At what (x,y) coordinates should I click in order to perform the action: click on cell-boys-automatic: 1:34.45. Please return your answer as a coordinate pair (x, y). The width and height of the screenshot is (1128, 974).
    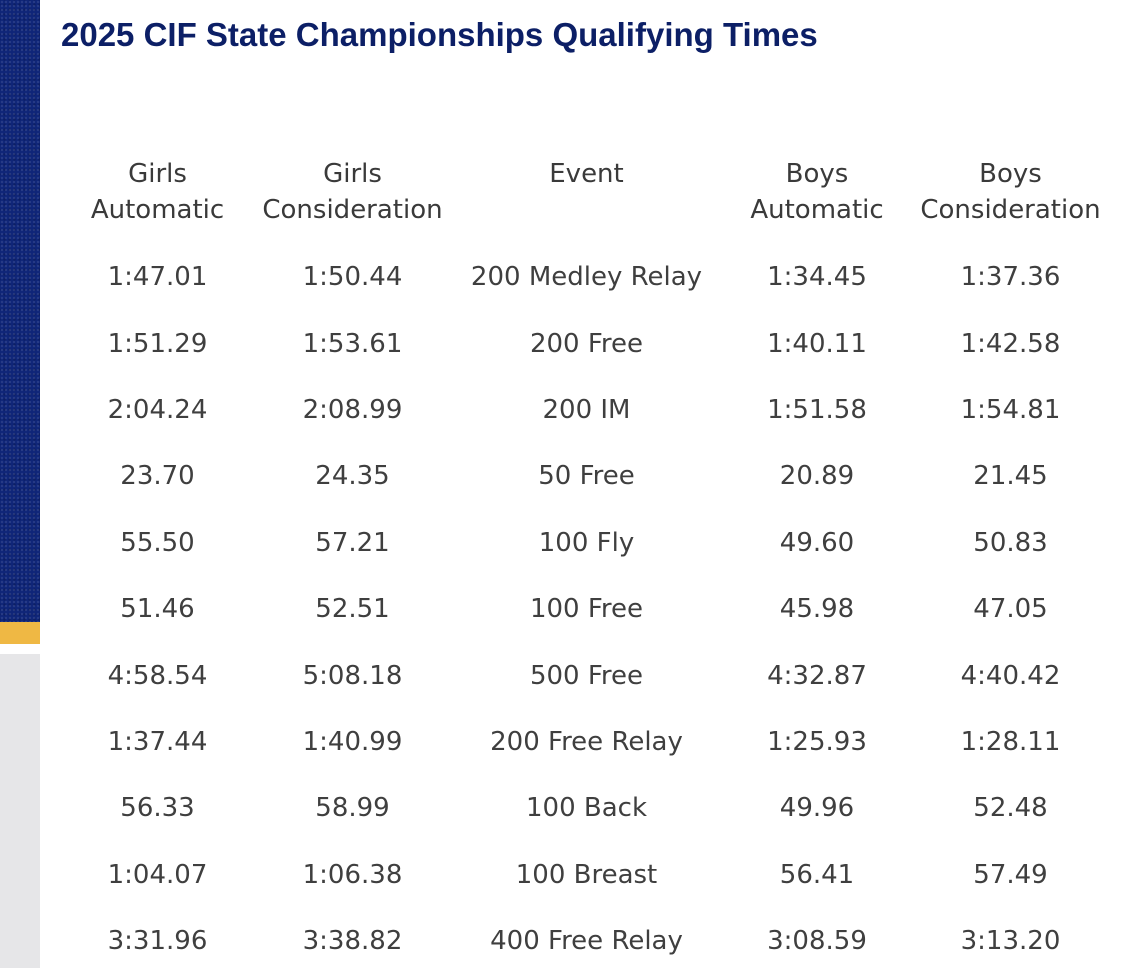
    Looking at the image, I should click on (817, 277).